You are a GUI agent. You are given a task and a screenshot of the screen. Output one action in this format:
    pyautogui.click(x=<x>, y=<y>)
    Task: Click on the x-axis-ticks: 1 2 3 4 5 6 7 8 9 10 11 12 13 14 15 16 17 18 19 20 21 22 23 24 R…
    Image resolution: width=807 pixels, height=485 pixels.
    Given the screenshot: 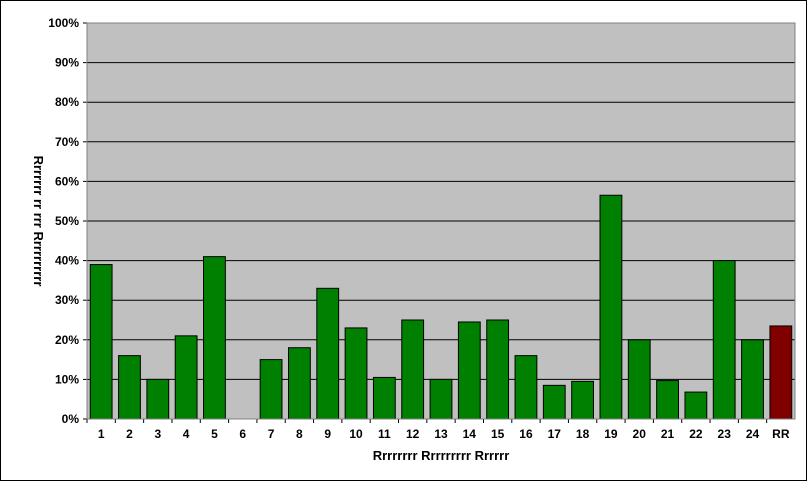 What is the action you would take?
    pyautogui.click(x=440, y=429)
    